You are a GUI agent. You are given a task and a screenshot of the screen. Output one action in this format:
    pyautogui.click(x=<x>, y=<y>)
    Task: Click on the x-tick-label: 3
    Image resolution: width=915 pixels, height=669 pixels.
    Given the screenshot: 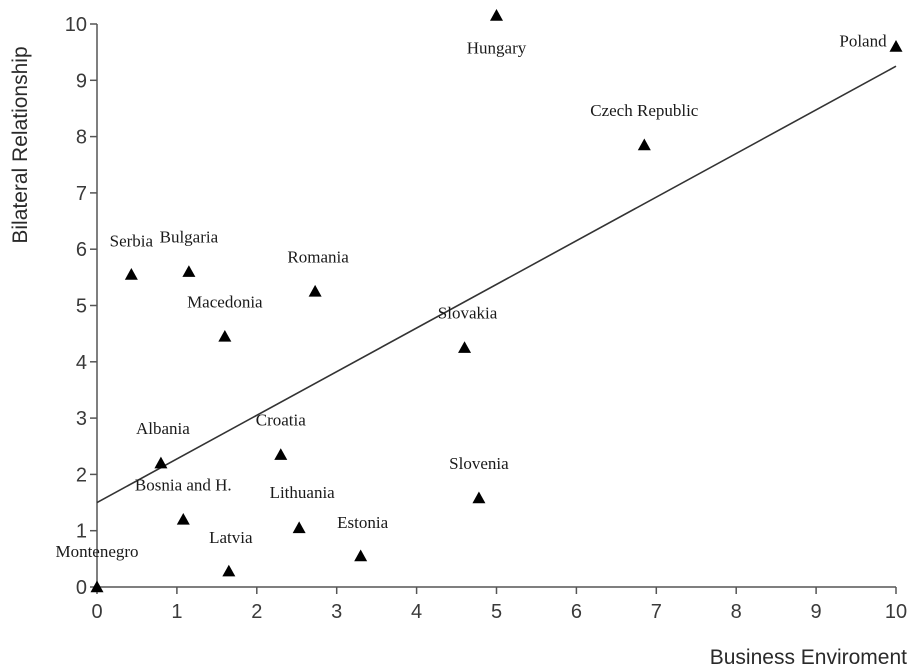 What is the action you would take?
    pyautogui.click(x=336, y=612)
    